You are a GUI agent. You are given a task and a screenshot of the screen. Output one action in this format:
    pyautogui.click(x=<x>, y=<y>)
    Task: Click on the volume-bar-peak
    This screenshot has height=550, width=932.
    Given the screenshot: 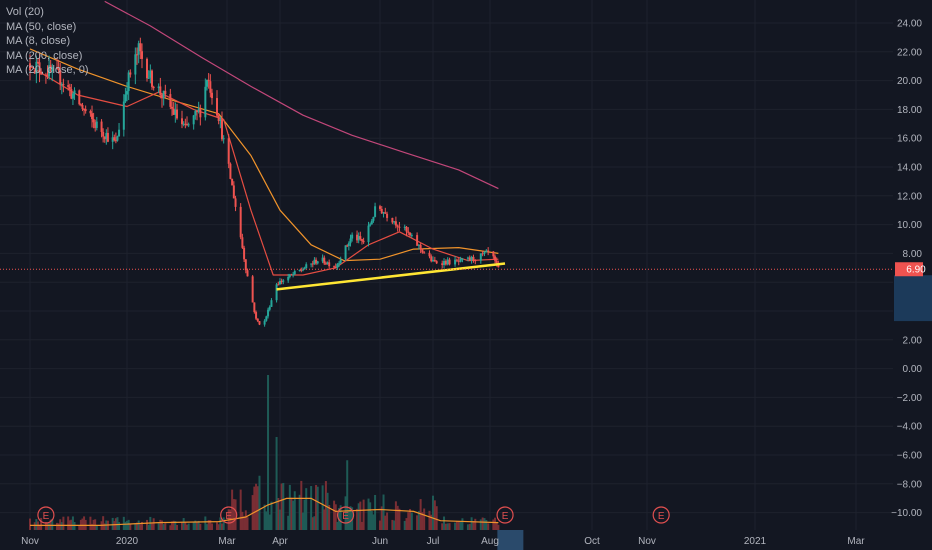 What is the action you would take?
    pyautogui.click(x=347, y=495)
    